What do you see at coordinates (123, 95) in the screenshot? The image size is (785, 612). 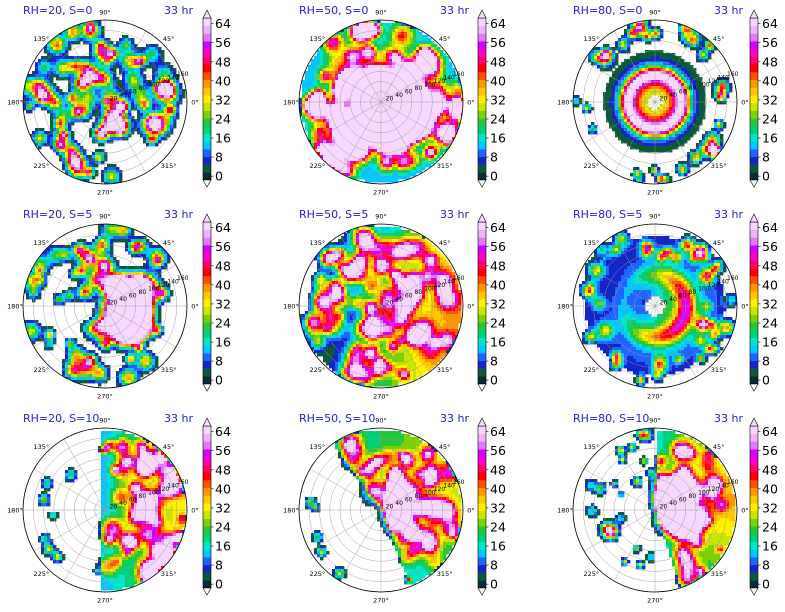 I see `radius-tick-label: 40` at bounding box center [123, 95].